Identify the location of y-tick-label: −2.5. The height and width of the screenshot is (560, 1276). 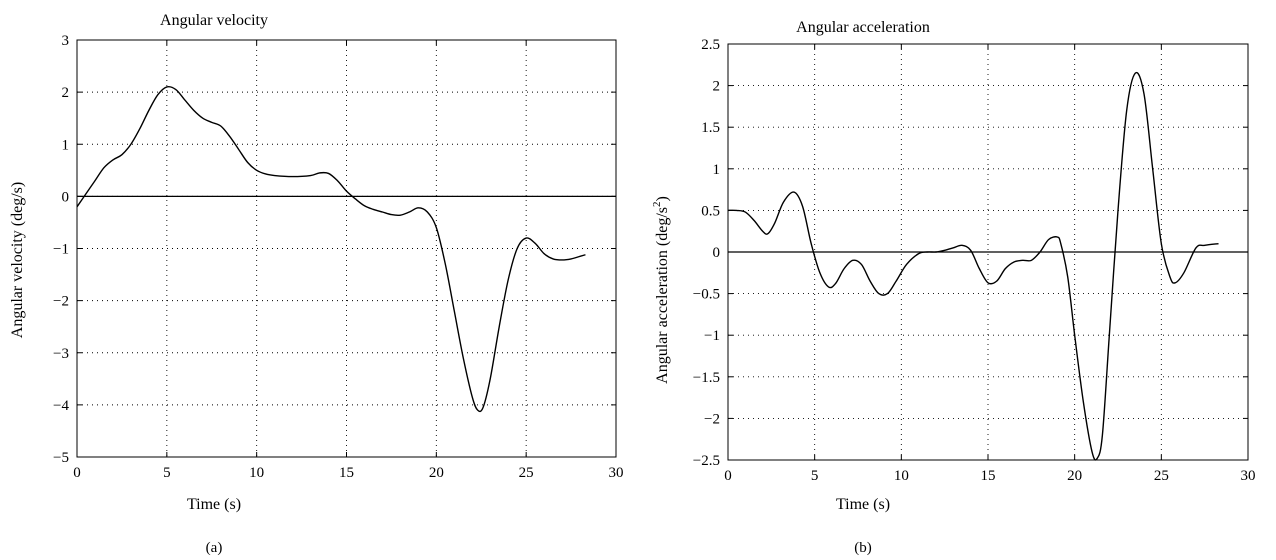
(706, 461).